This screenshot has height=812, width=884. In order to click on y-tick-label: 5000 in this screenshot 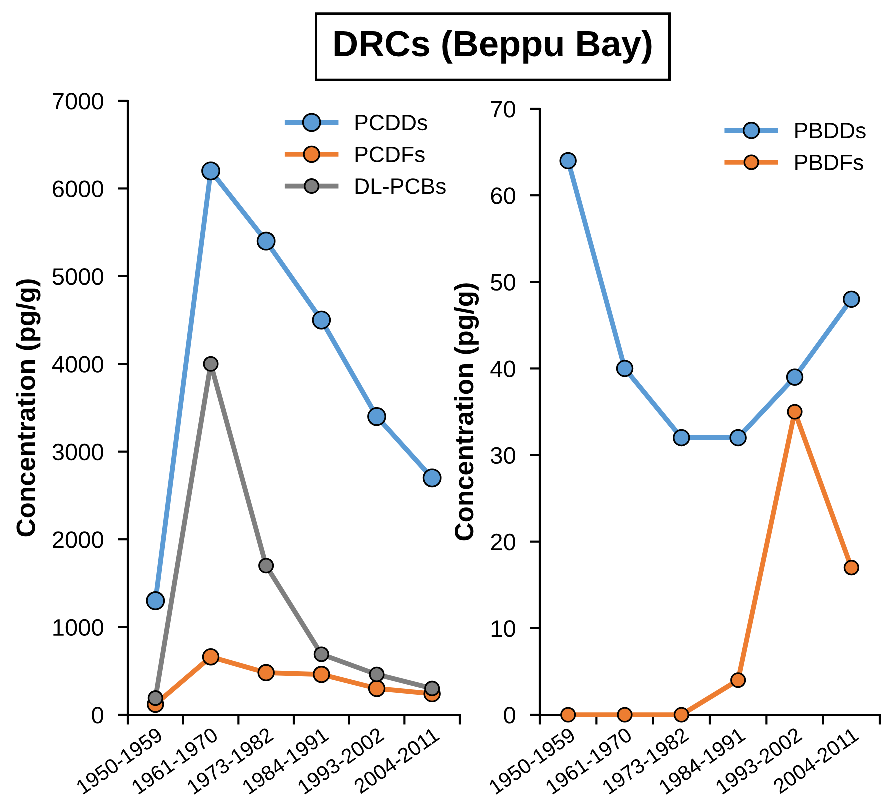, I will do `click(78, 277)`.